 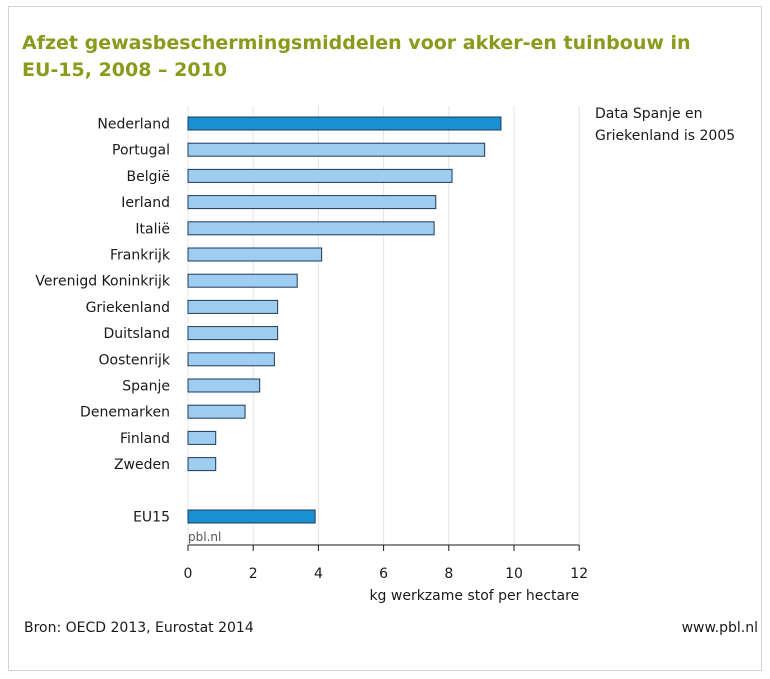 I want to click on category-label-12: Finland, so click(x=145, y=439).